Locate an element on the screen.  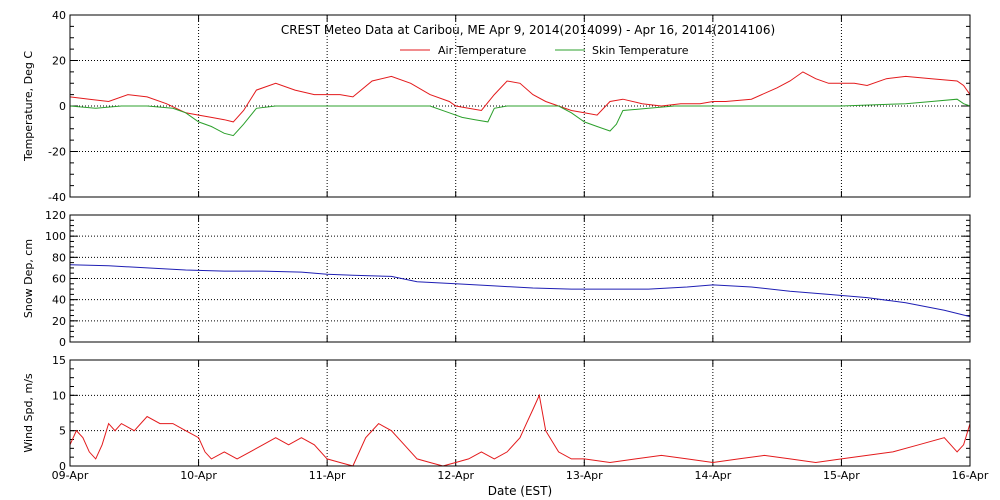
snow-depth-ytick-label: 0 is located at coordinates (62, 342).